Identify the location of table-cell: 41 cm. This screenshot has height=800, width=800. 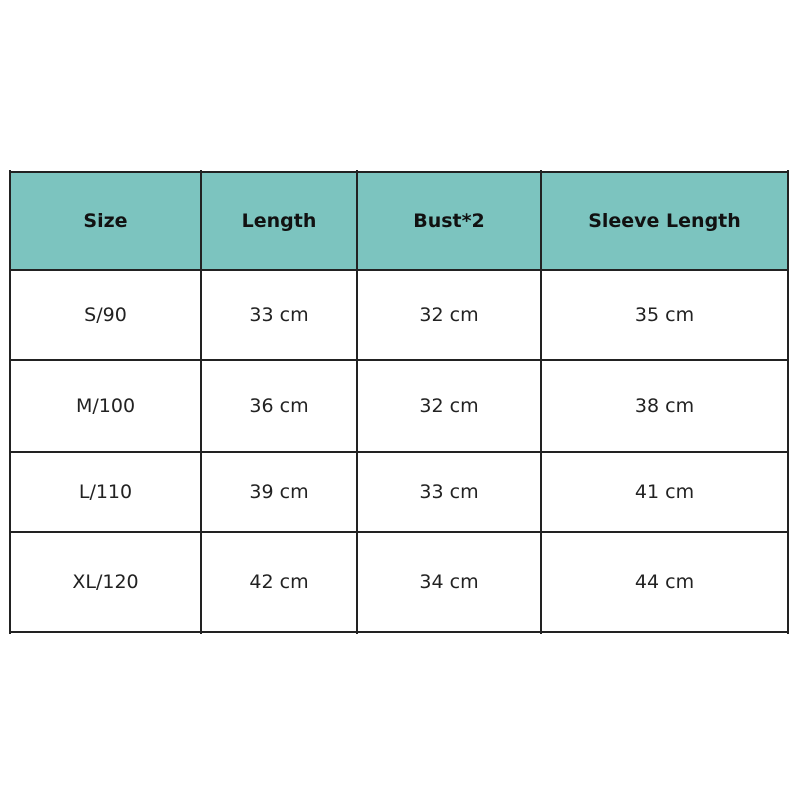
(664, 492).